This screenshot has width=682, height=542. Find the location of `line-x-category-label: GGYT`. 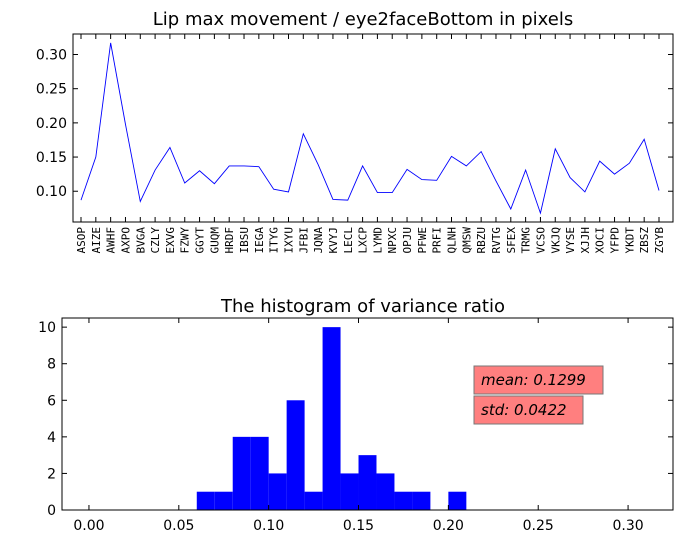

line-x-category-label: GGYT is located at coordinates (200, 240).